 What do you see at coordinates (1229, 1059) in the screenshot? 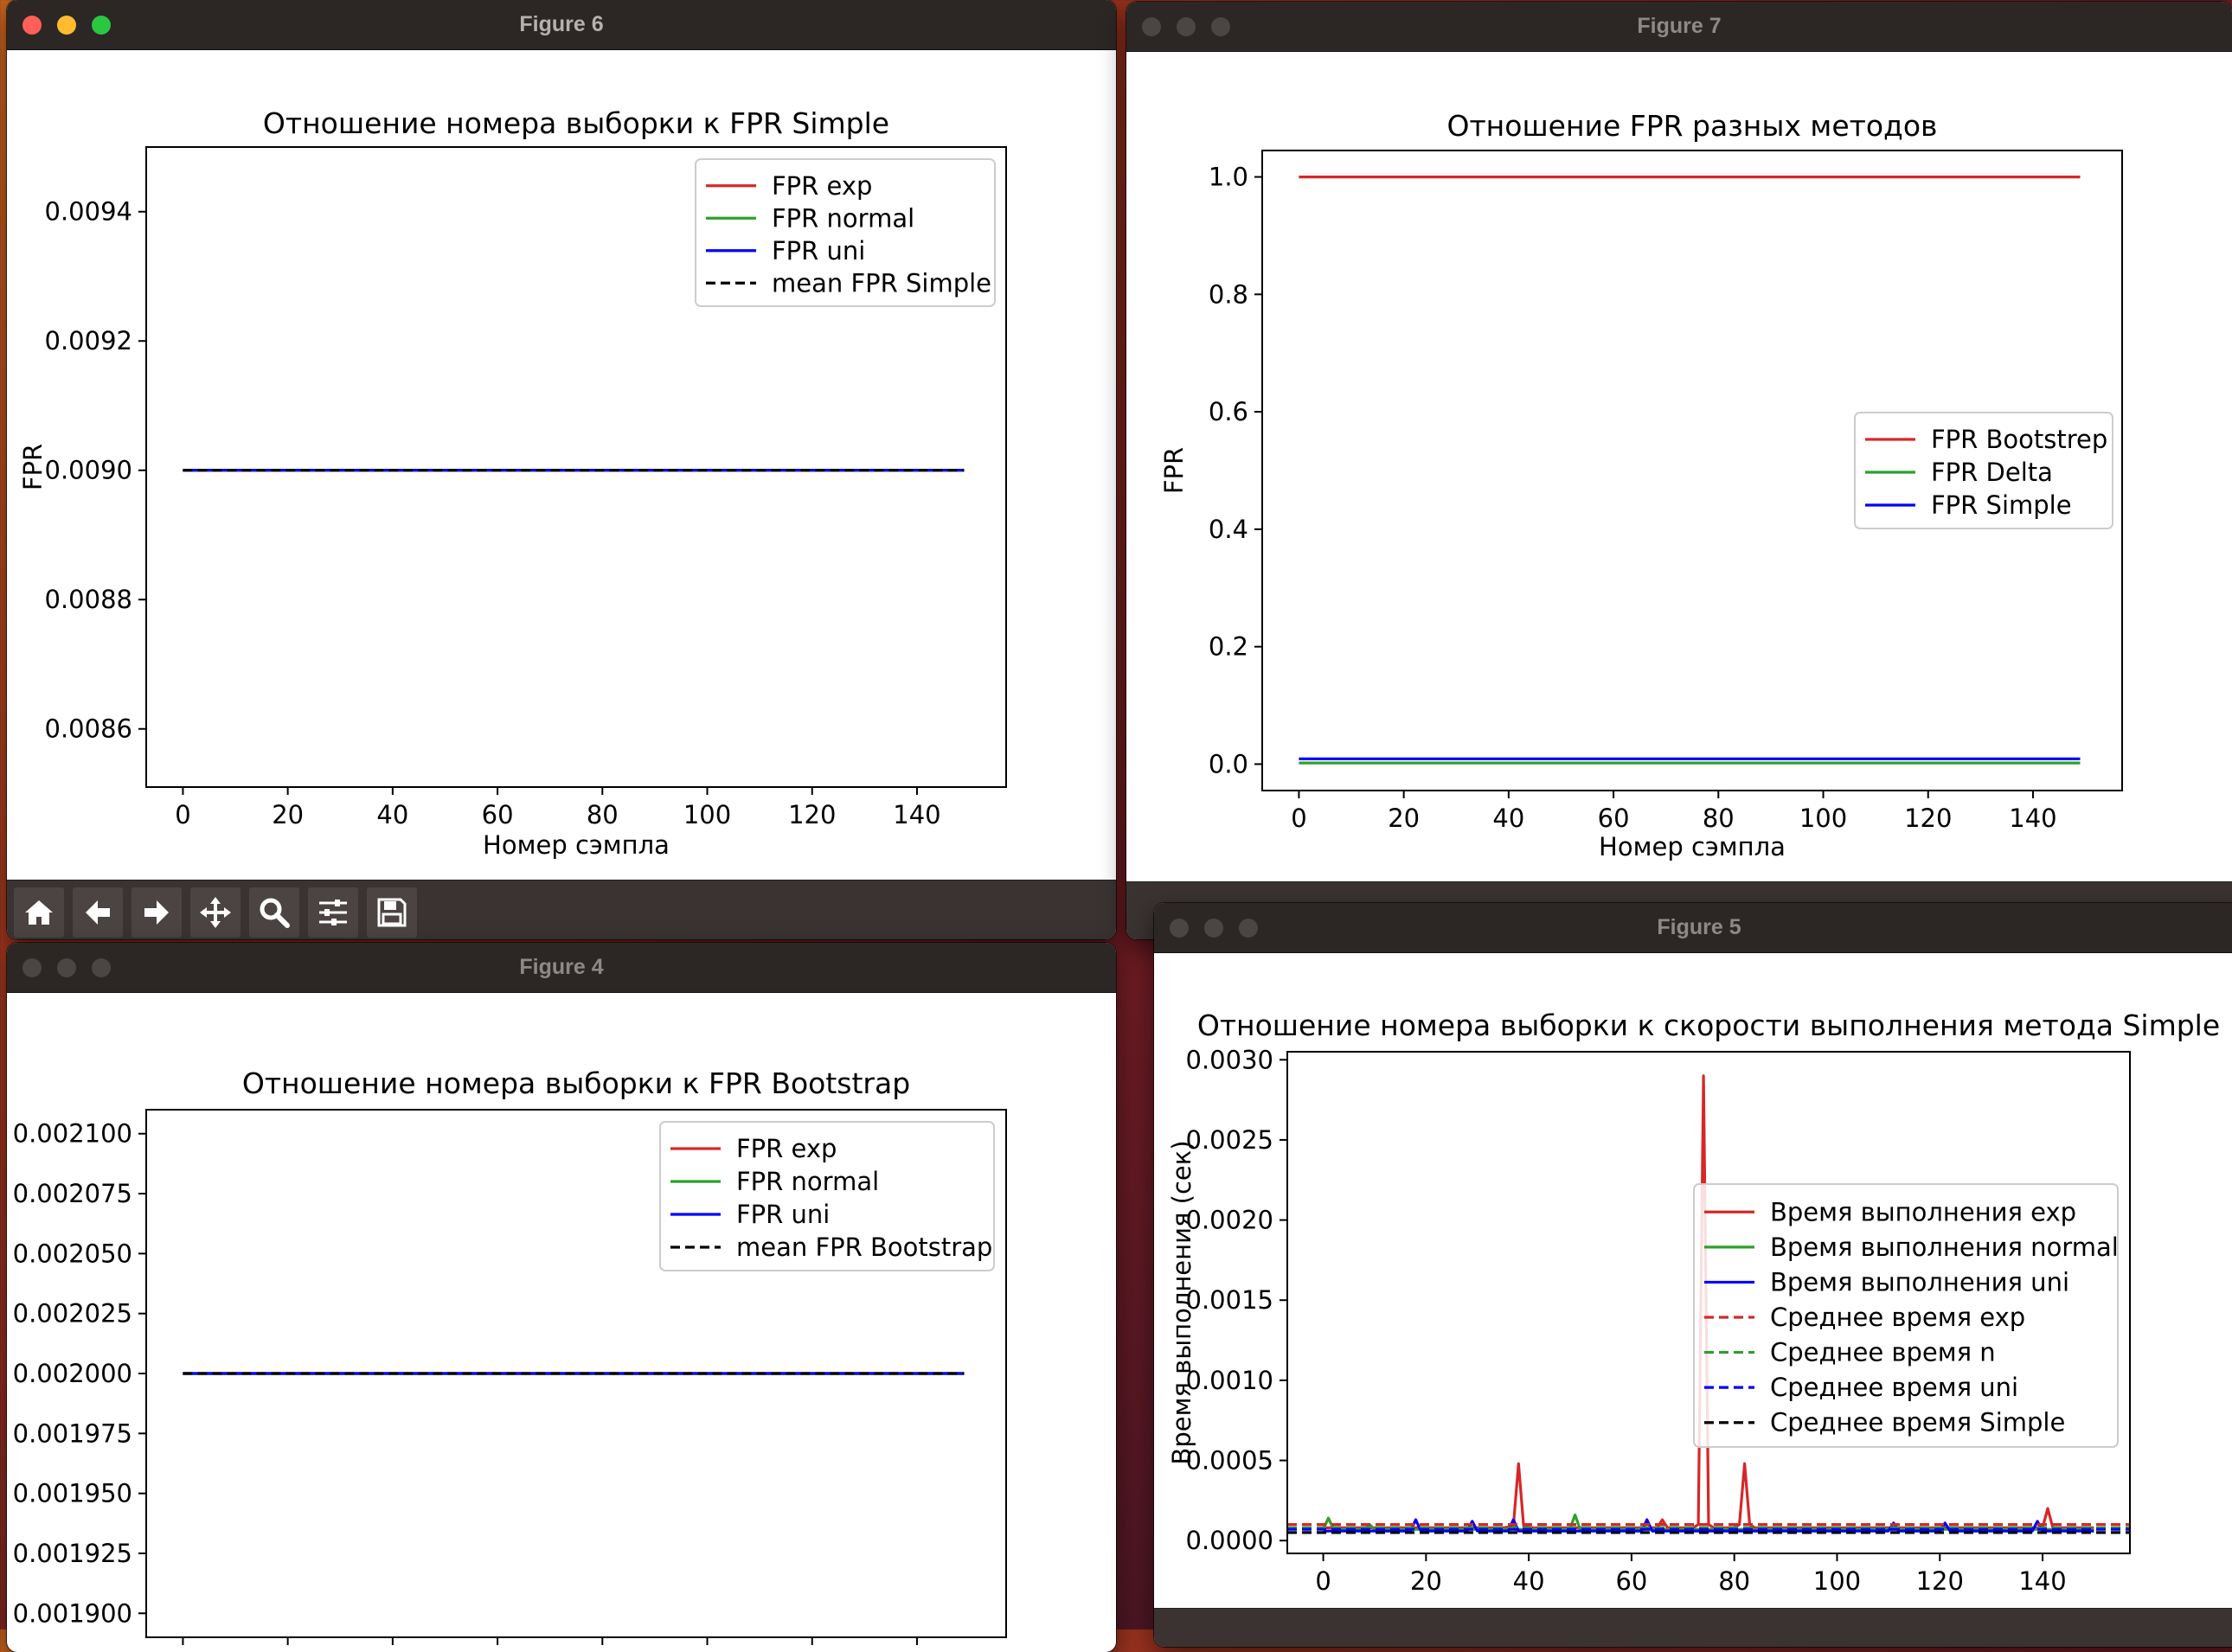
I see `y-tick-label: 0.0030` at bounding box center [1229, 1059].